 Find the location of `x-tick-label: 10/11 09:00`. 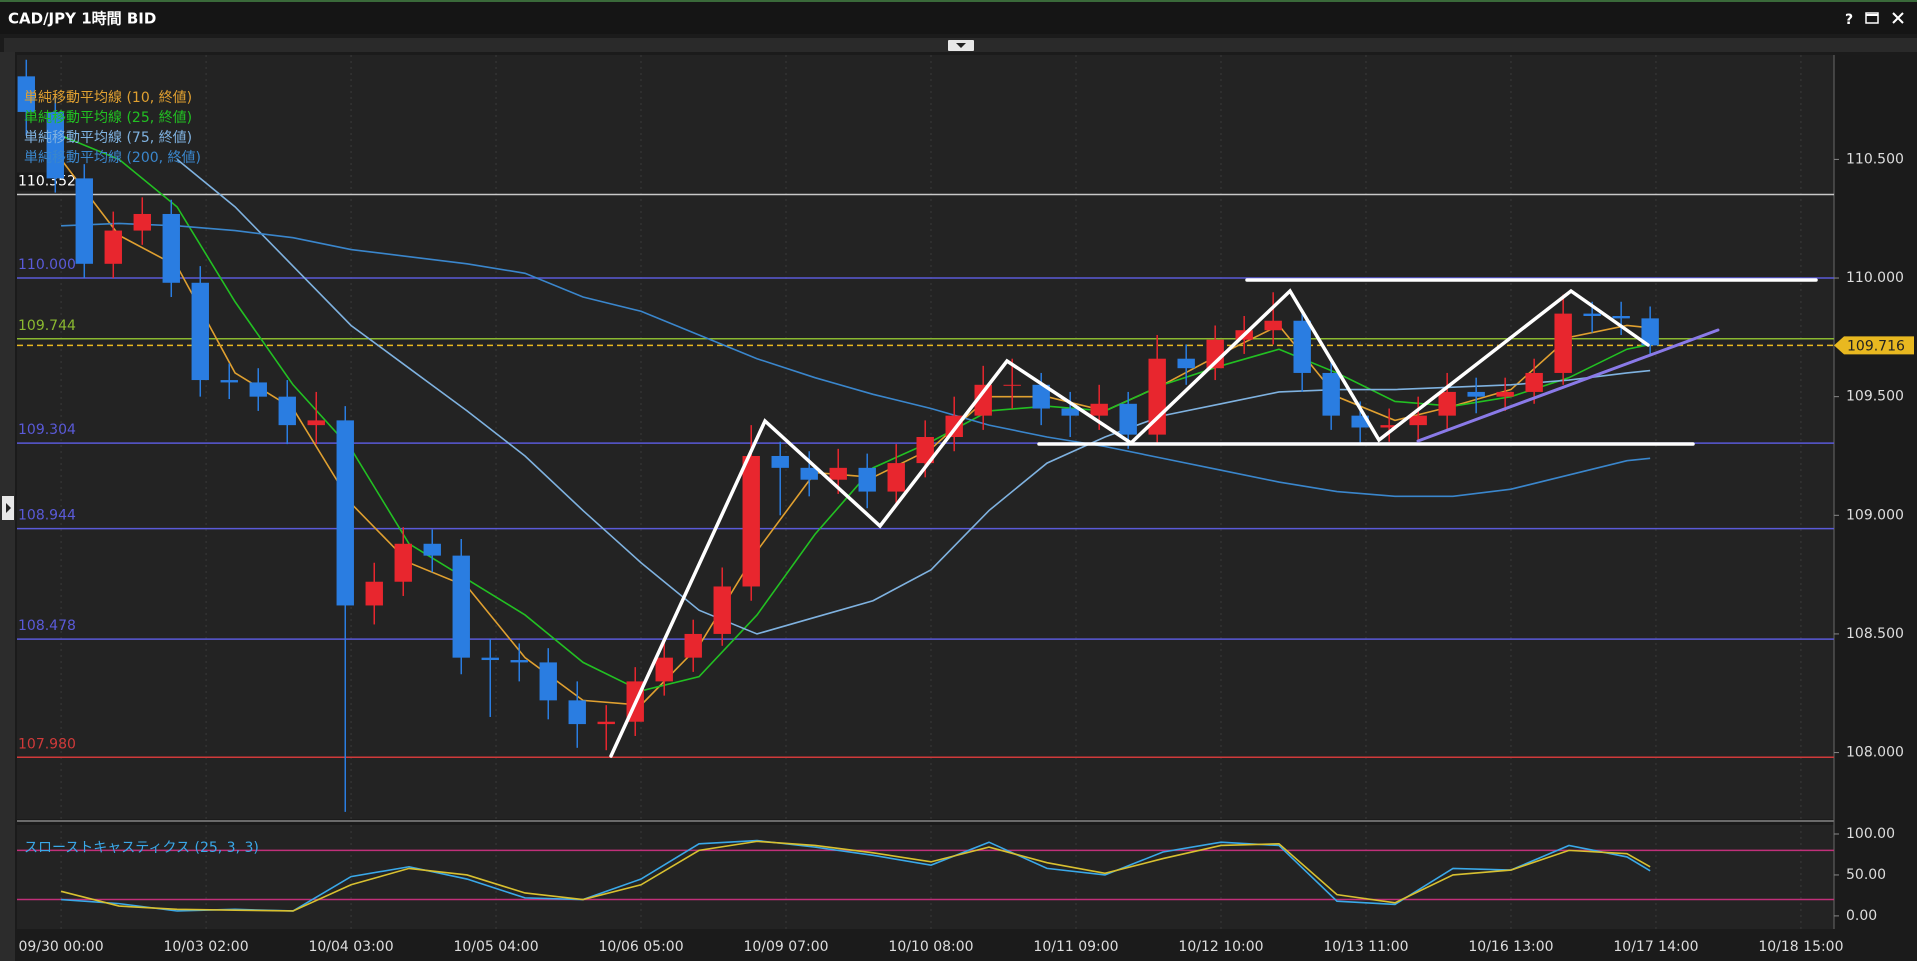

x-tick-label: 10/11 09:00 is located at coordinates (1075, 947).